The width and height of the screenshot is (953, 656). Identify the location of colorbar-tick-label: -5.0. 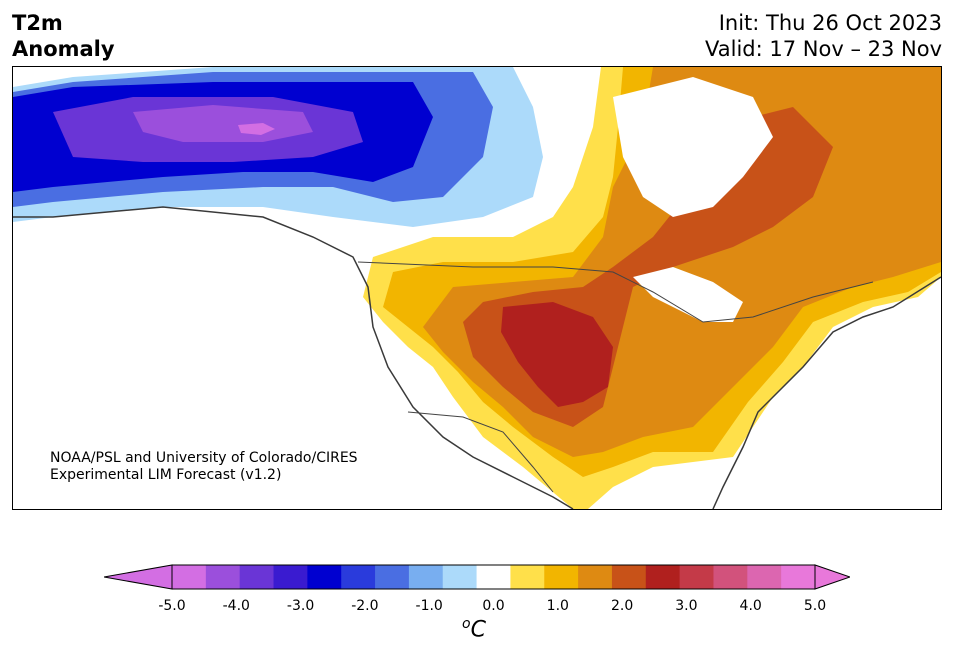
(172, 606).